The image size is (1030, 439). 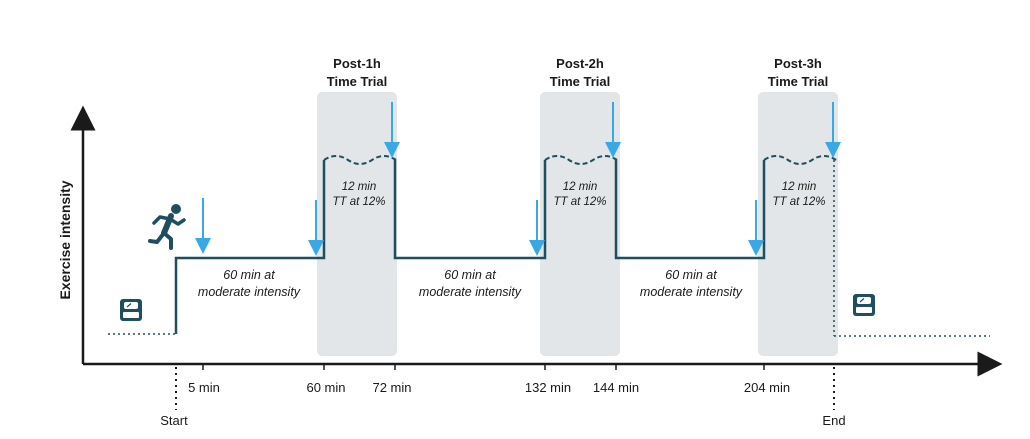 I want to click on trial-text-3b: TT at 12%, so click(x=798, y=202).